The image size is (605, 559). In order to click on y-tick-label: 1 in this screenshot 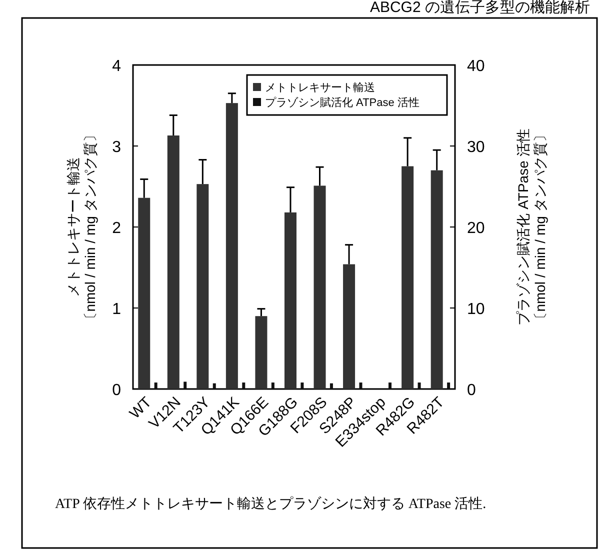, I will do `click(117, 309)`.